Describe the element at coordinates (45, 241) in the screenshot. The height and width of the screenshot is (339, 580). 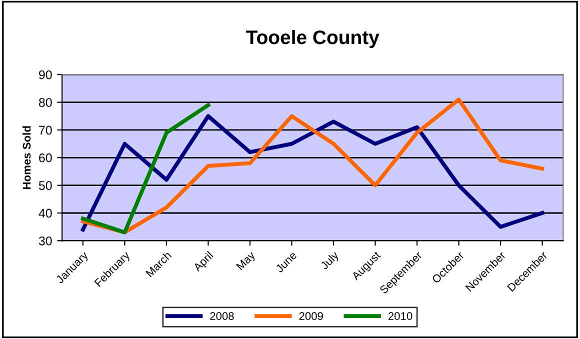
I see `y-tick-label: 30` at that location.